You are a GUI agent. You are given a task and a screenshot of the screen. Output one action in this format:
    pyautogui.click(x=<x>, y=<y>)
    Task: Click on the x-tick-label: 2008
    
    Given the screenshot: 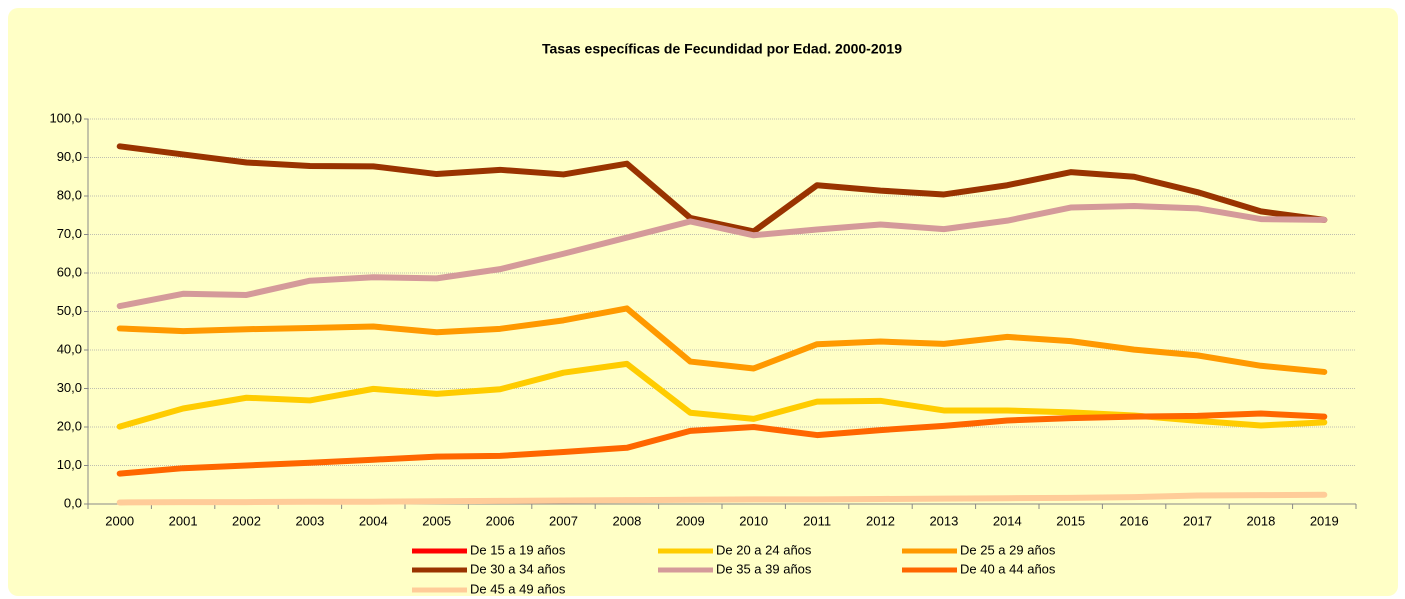 What is the action you would take?
    pyautogui.click(x=626, y=520)
    